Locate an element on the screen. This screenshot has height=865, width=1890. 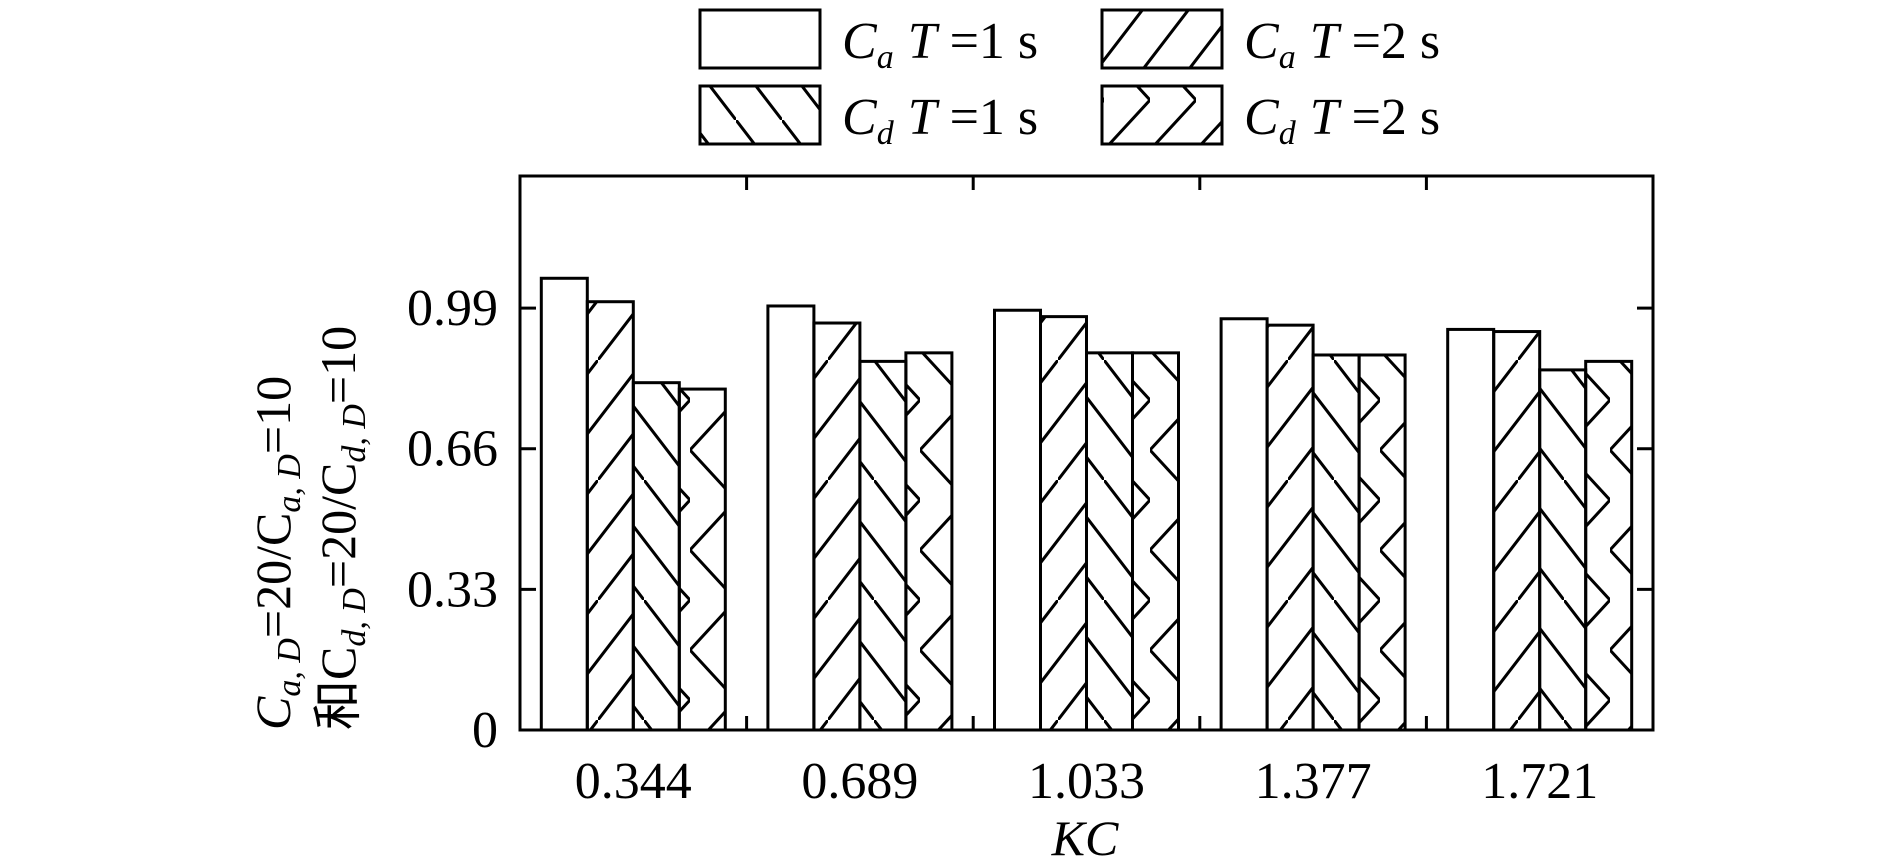
y-tick-label: 0.66 is located at coordinates (452, 449).